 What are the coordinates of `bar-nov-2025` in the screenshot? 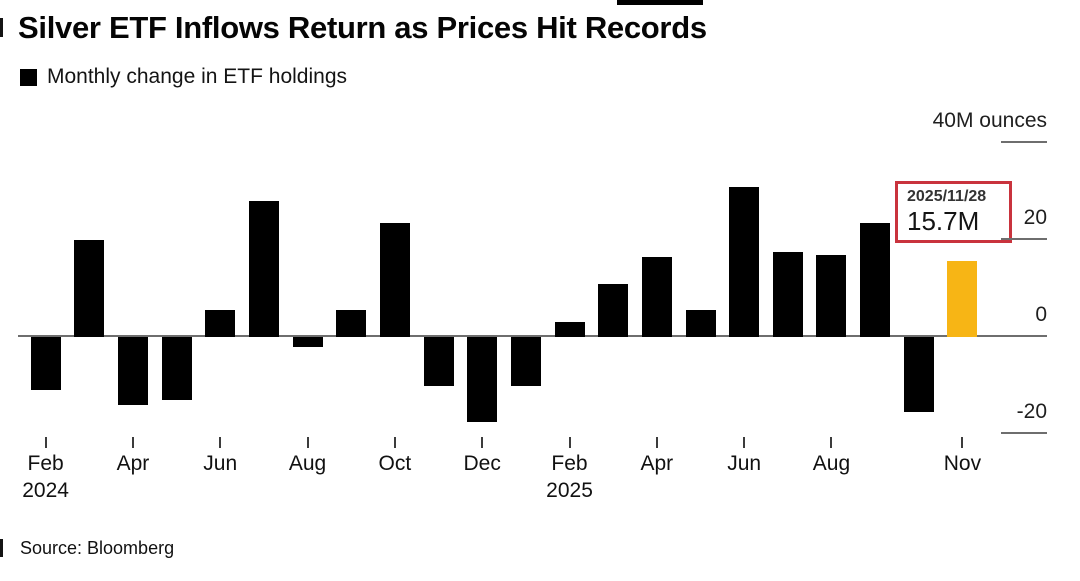 It's located at (962, 298).